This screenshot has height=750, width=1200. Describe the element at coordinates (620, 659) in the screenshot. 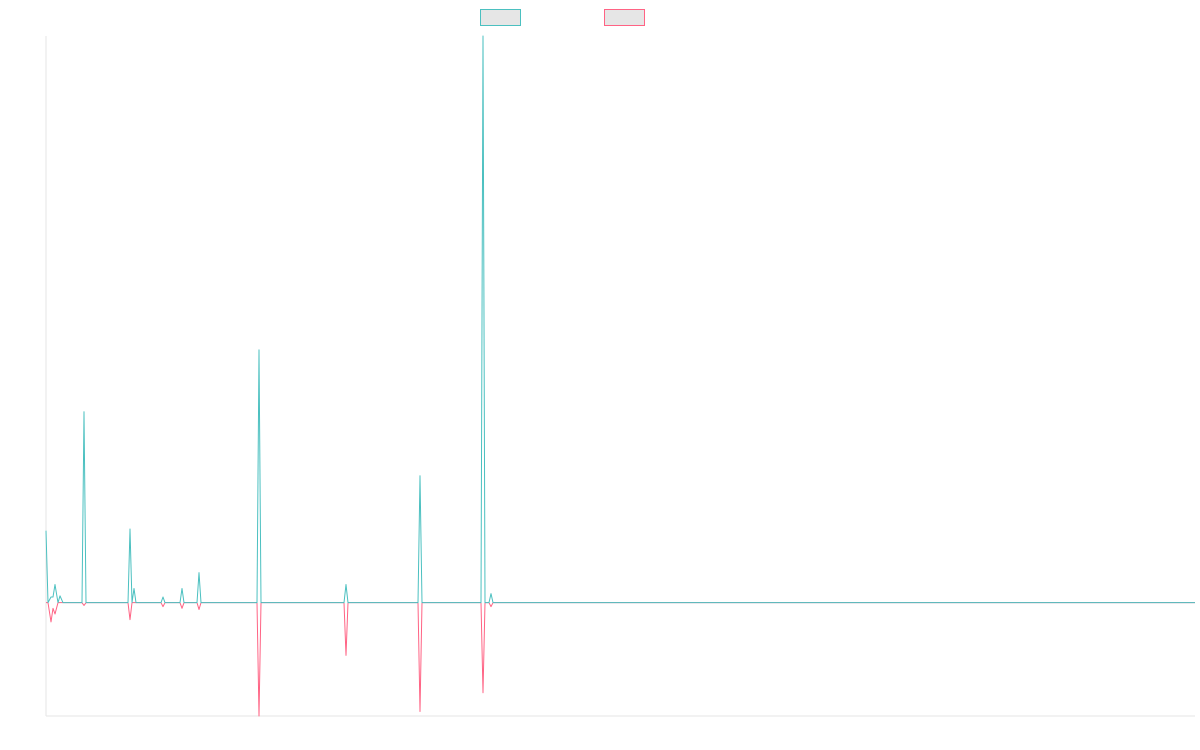

I see `data-line` at that location.